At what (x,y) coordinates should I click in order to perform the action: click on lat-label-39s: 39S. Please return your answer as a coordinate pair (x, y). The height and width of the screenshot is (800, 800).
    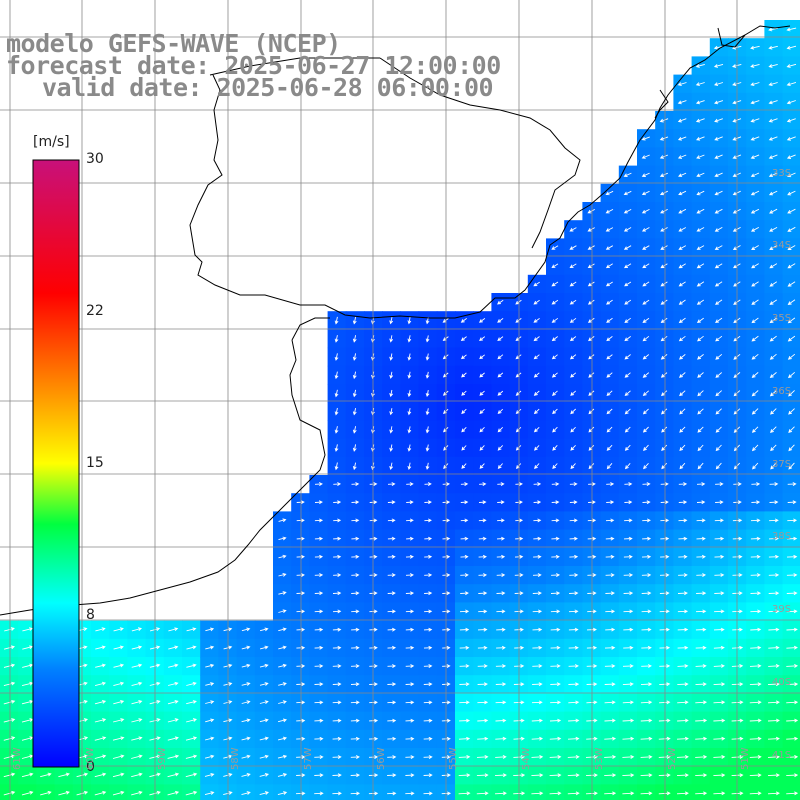
    Looking at the image, I should click on (782, 609).